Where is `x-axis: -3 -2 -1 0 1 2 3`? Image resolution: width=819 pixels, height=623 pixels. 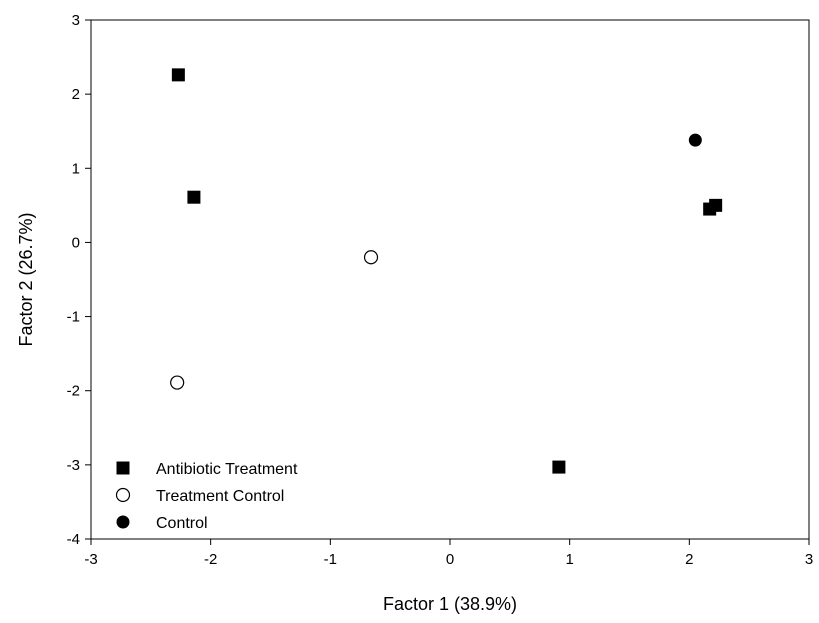
x-axis: -3 -2 -1 0 1 2 3 is located at coordinates (448, 553).